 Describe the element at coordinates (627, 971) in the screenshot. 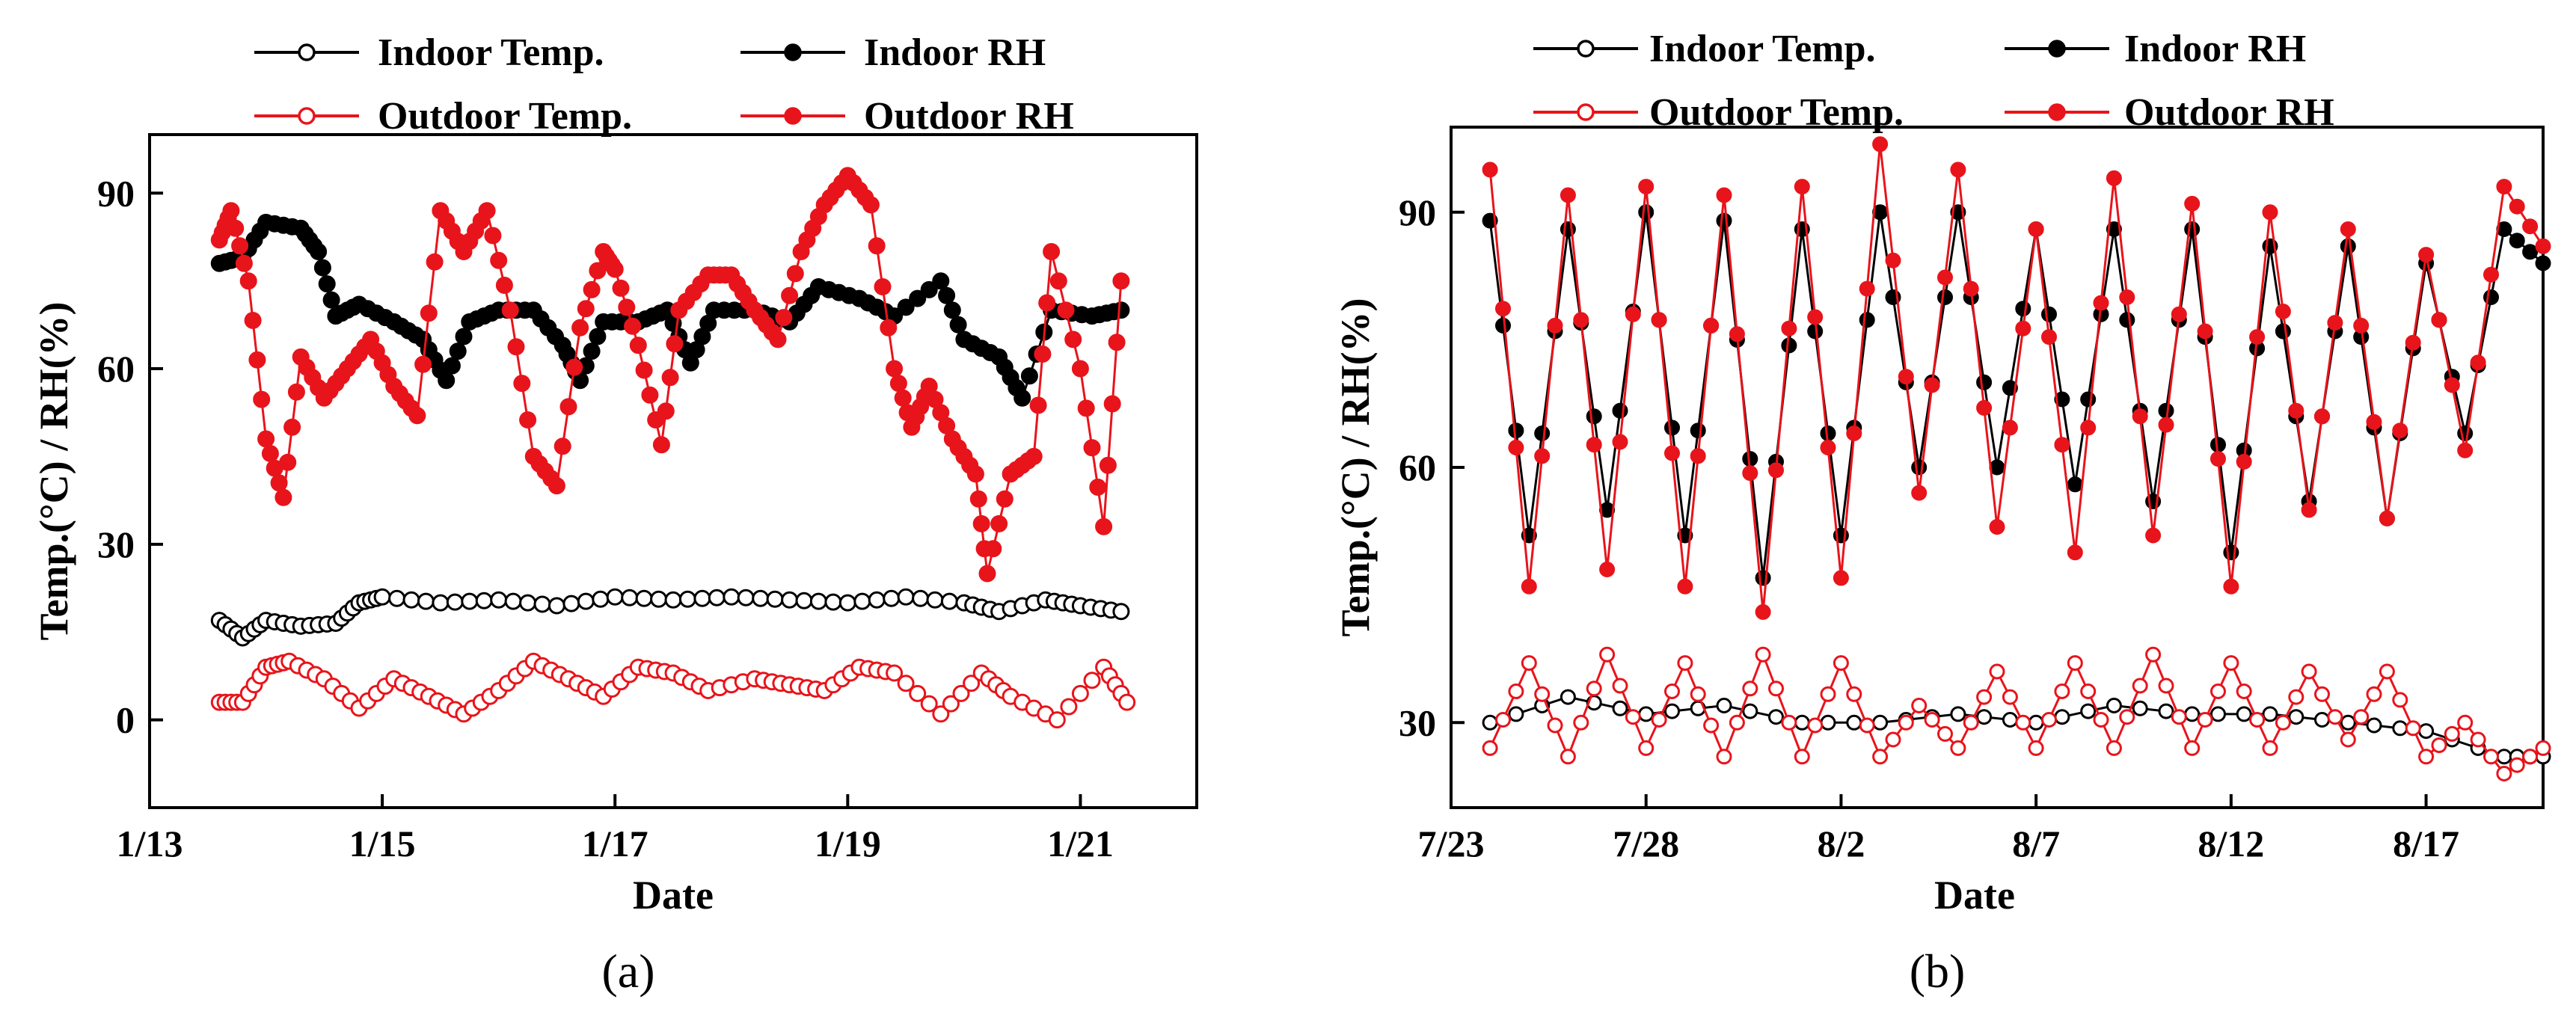

I see `panel-label-a: (a)` at that location.